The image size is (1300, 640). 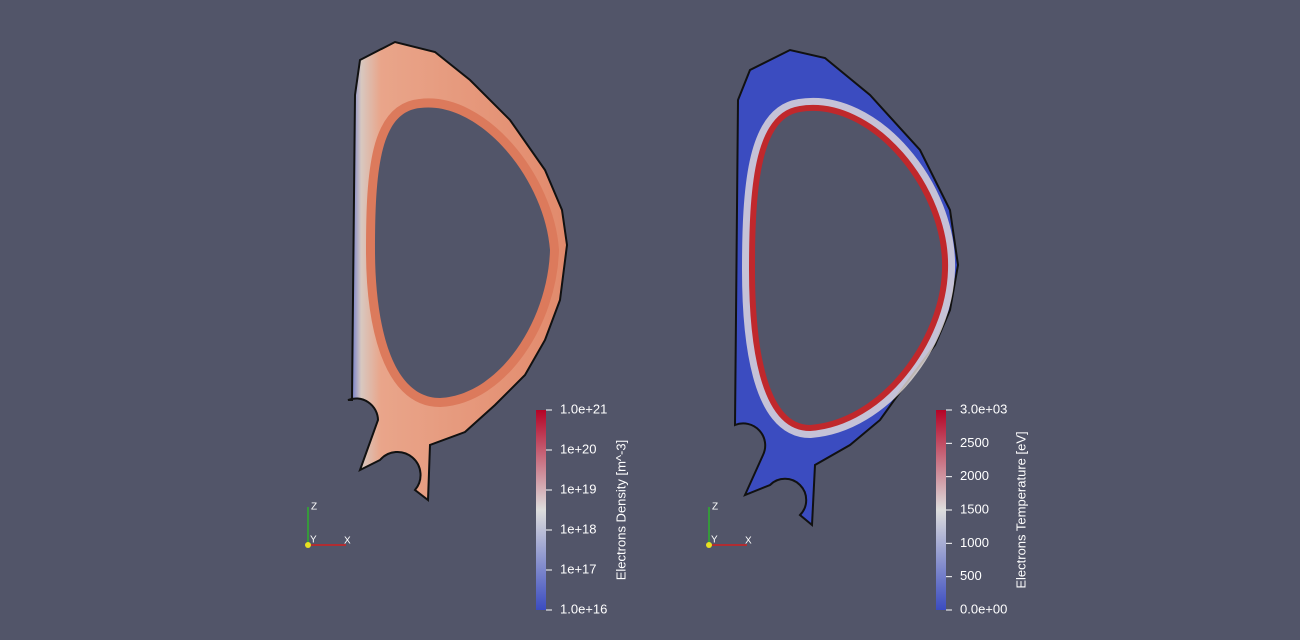 I want to click on colorbar-tick-label: 1e+20, so click(x=578, y=448).